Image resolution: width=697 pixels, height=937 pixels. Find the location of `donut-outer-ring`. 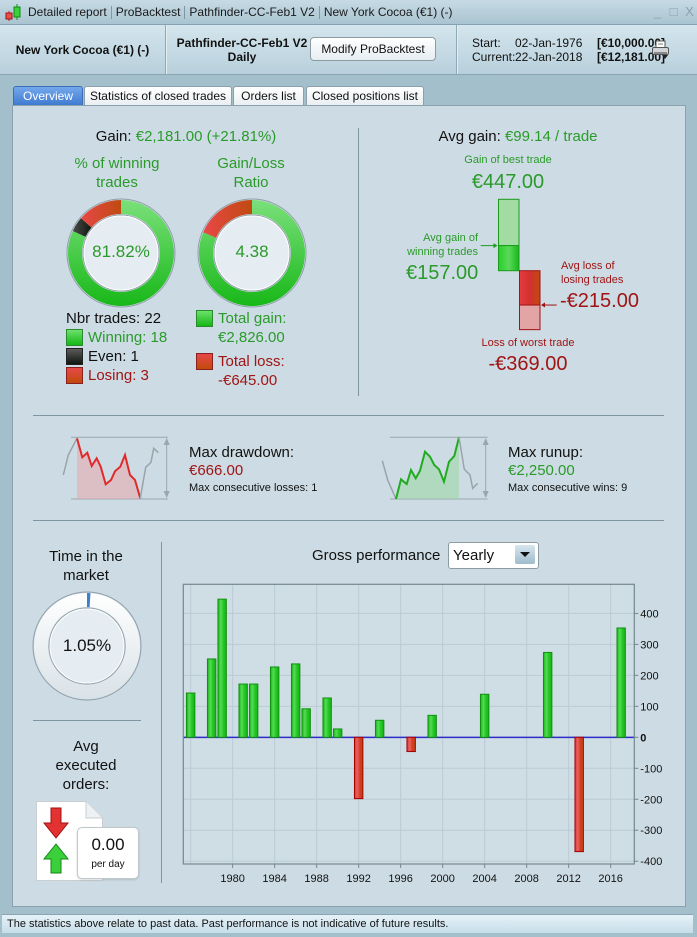

donut-outer-ring is located at coordinates (252, 253).